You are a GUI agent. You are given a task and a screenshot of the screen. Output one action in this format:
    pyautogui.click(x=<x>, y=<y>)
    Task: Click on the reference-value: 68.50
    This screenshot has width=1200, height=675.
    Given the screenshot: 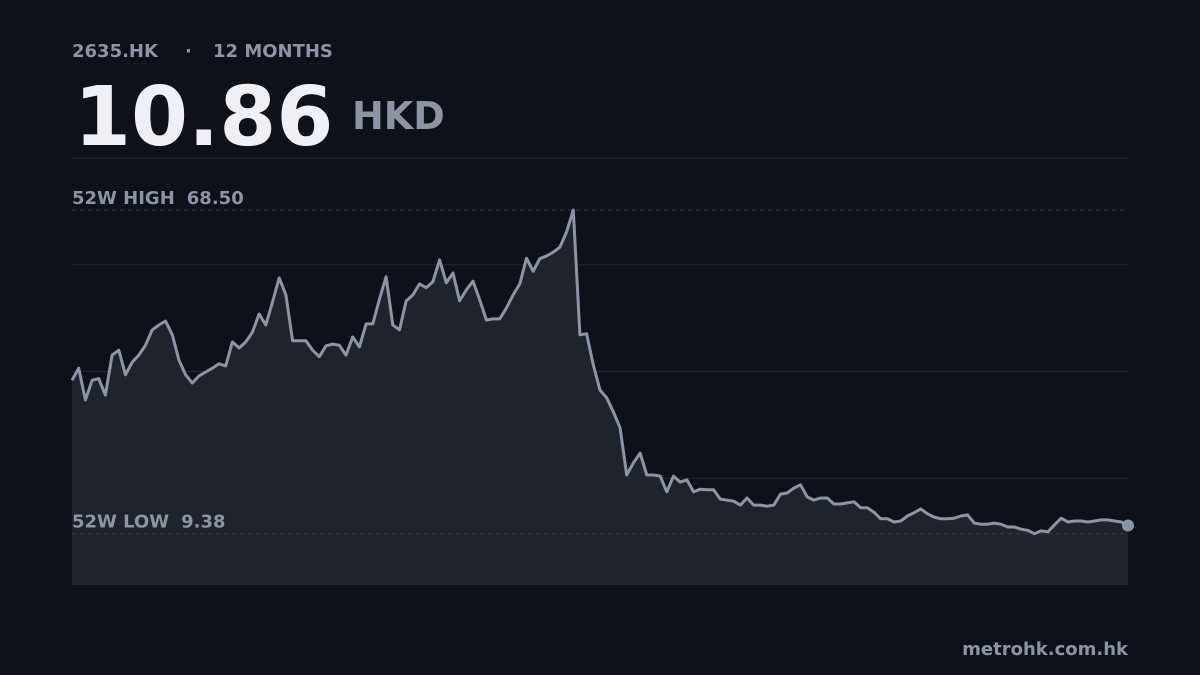 What is the action you would take?
    pyautogui.click(x=215, y=198)
    